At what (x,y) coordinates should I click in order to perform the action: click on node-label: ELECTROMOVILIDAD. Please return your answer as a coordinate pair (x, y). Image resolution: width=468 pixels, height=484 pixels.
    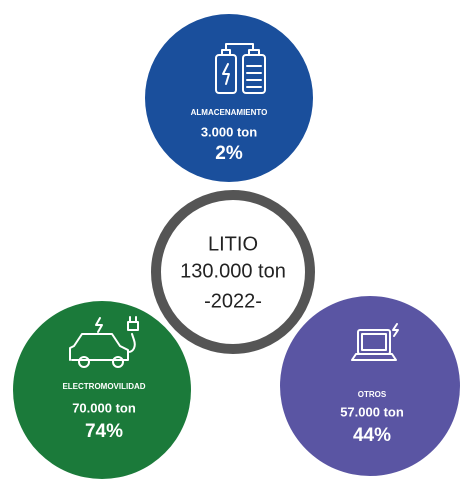
    Looking at the image, I should click on (103, 386).